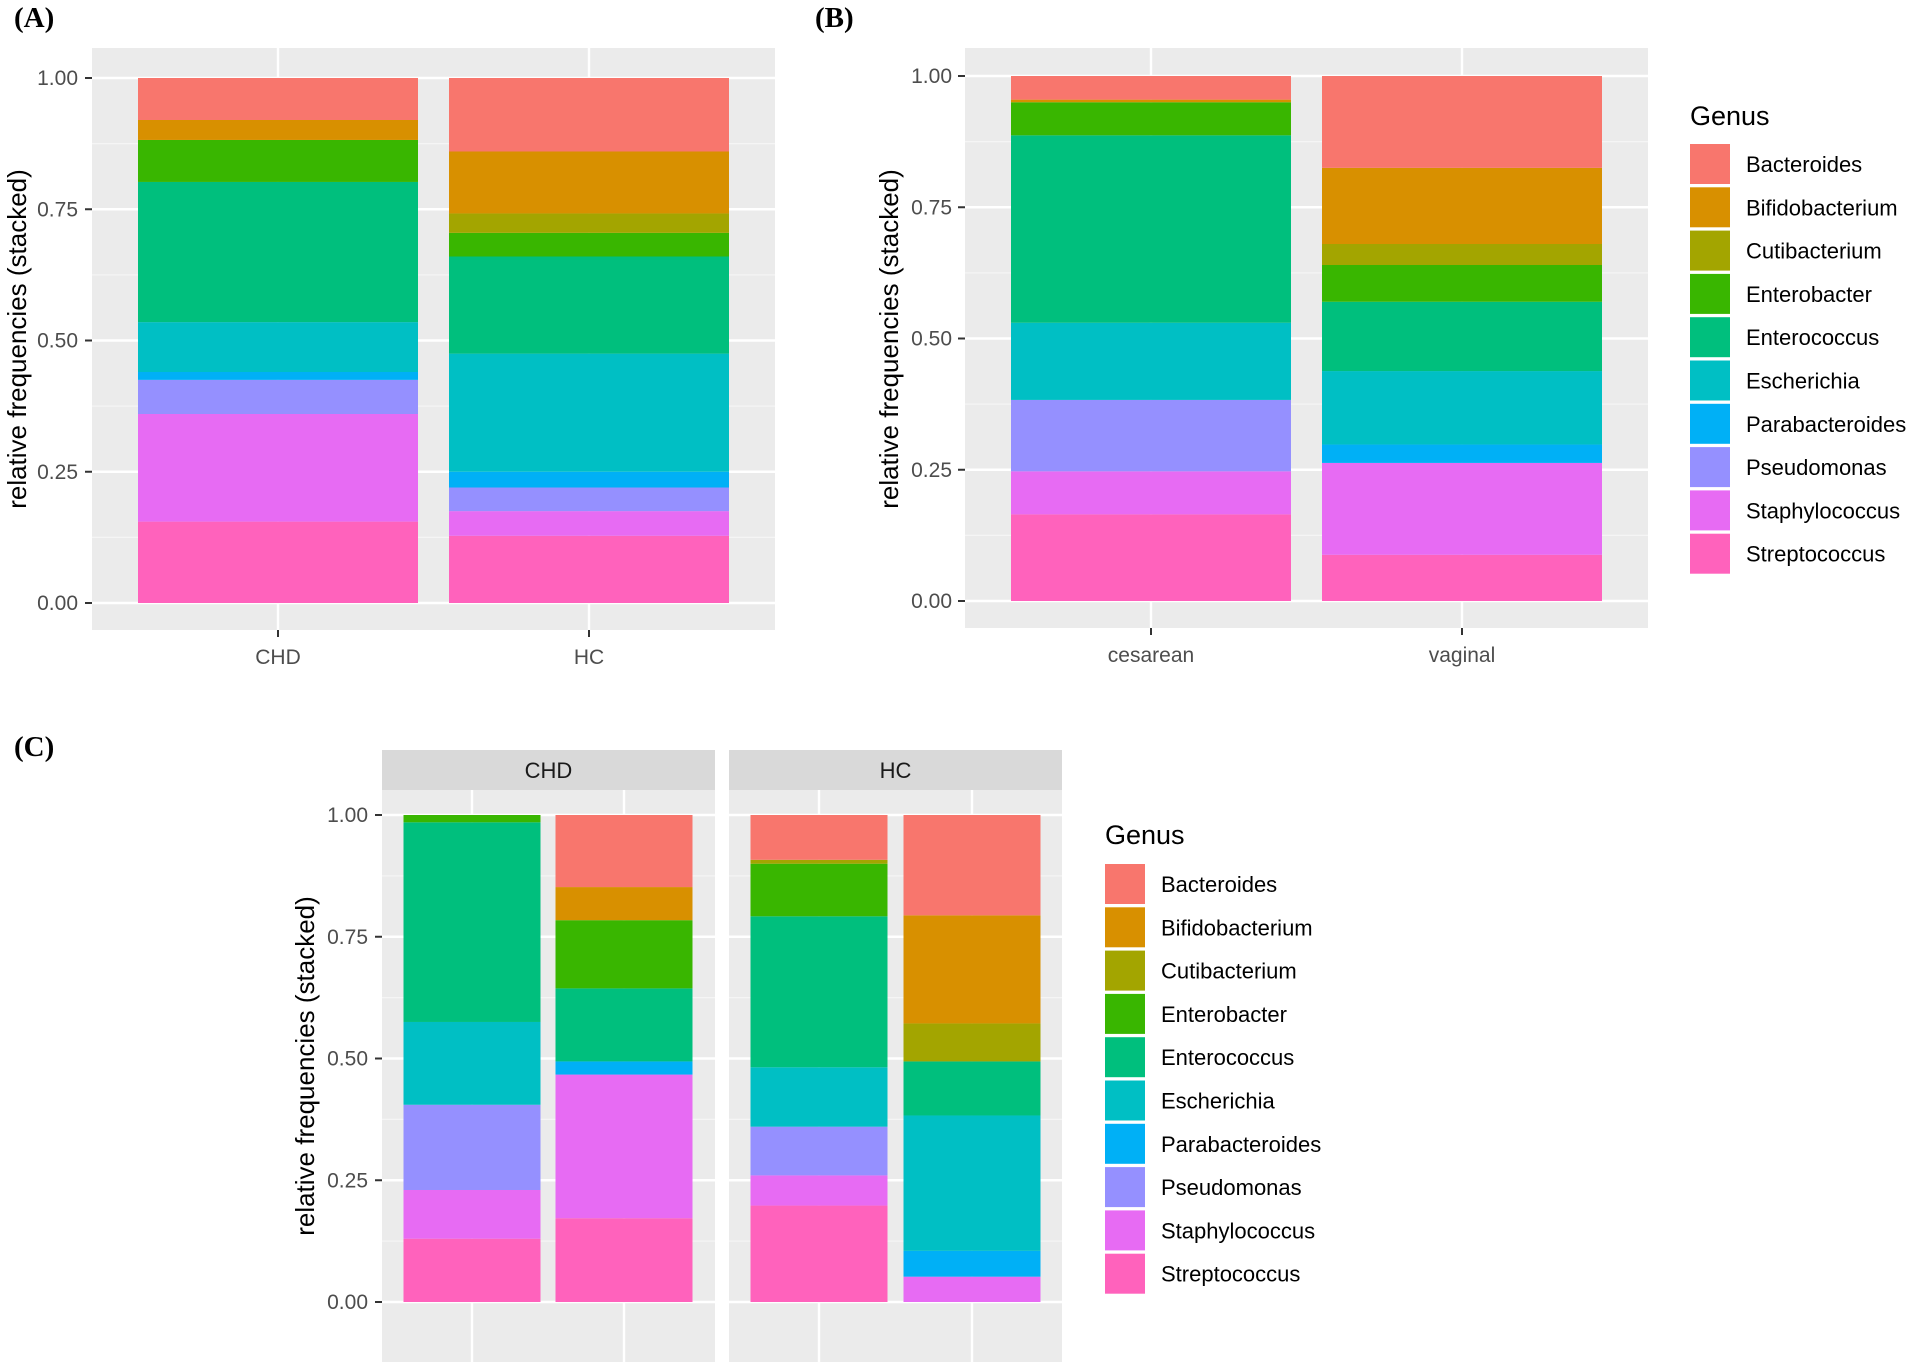 The height and width of the screenshot is (1362, 1908). Describe the element at coordinates (1125, 1187) in the screenshot. I see `legend-c-key-pseudomonas` at that location.